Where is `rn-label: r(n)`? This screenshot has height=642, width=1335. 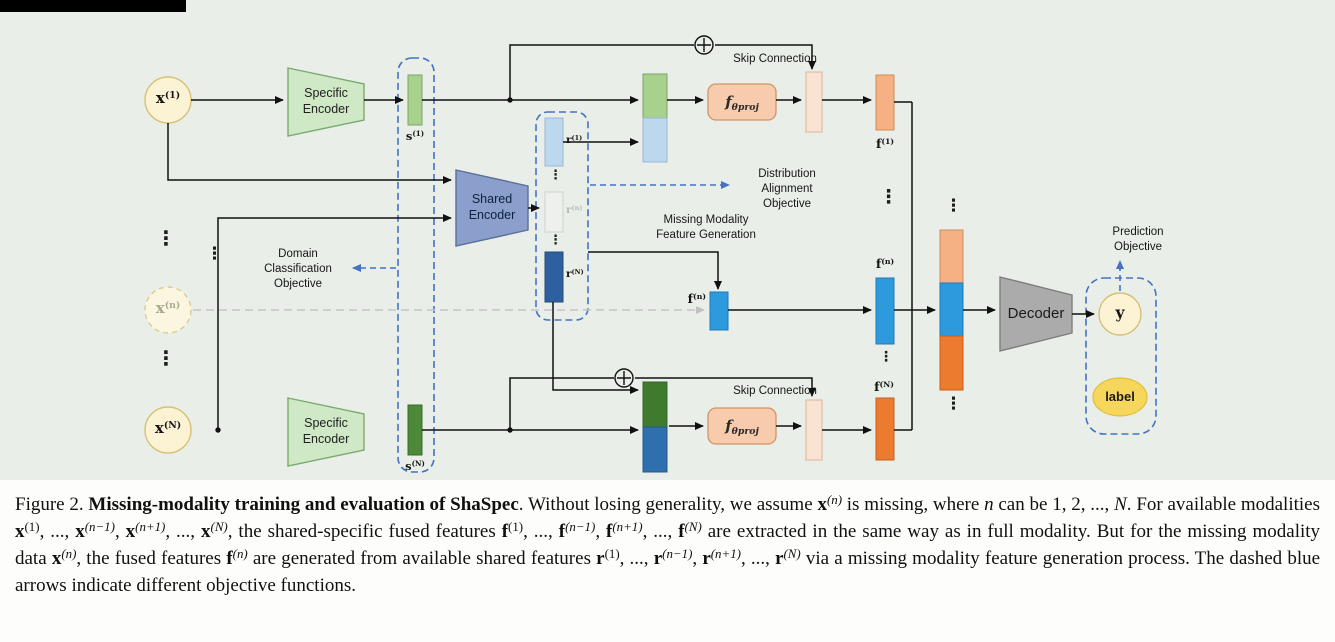
rn-label: r(n) is located at coordinates (574, 209).